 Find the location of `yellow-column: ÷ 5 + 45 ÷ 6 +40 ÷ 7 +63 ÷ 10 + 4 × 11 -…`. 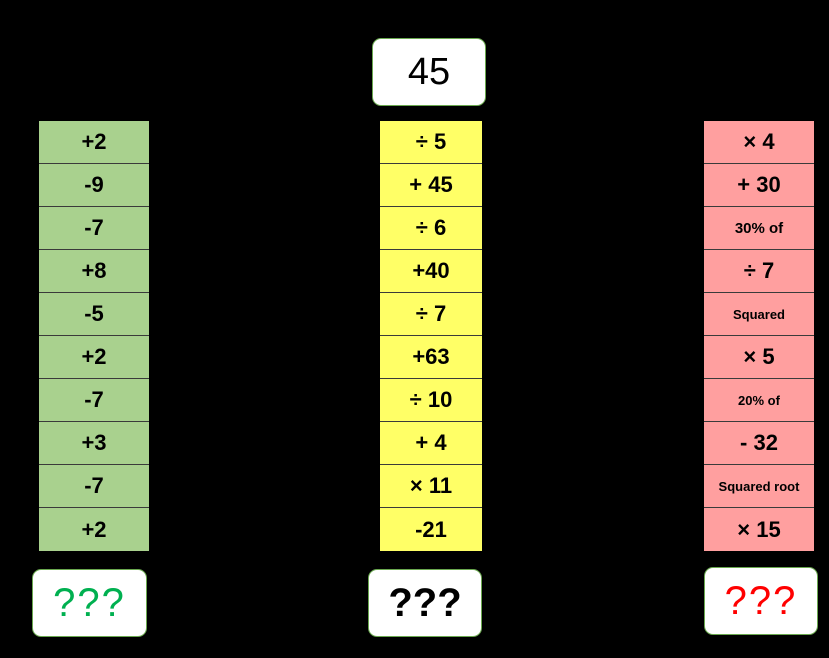

yellow-column: ÷ 5 + 45 ÷ 6 +40 ÷ 7 +63 ÷ 10 + 4 × 11 -… is located at coordinates (431, 336).